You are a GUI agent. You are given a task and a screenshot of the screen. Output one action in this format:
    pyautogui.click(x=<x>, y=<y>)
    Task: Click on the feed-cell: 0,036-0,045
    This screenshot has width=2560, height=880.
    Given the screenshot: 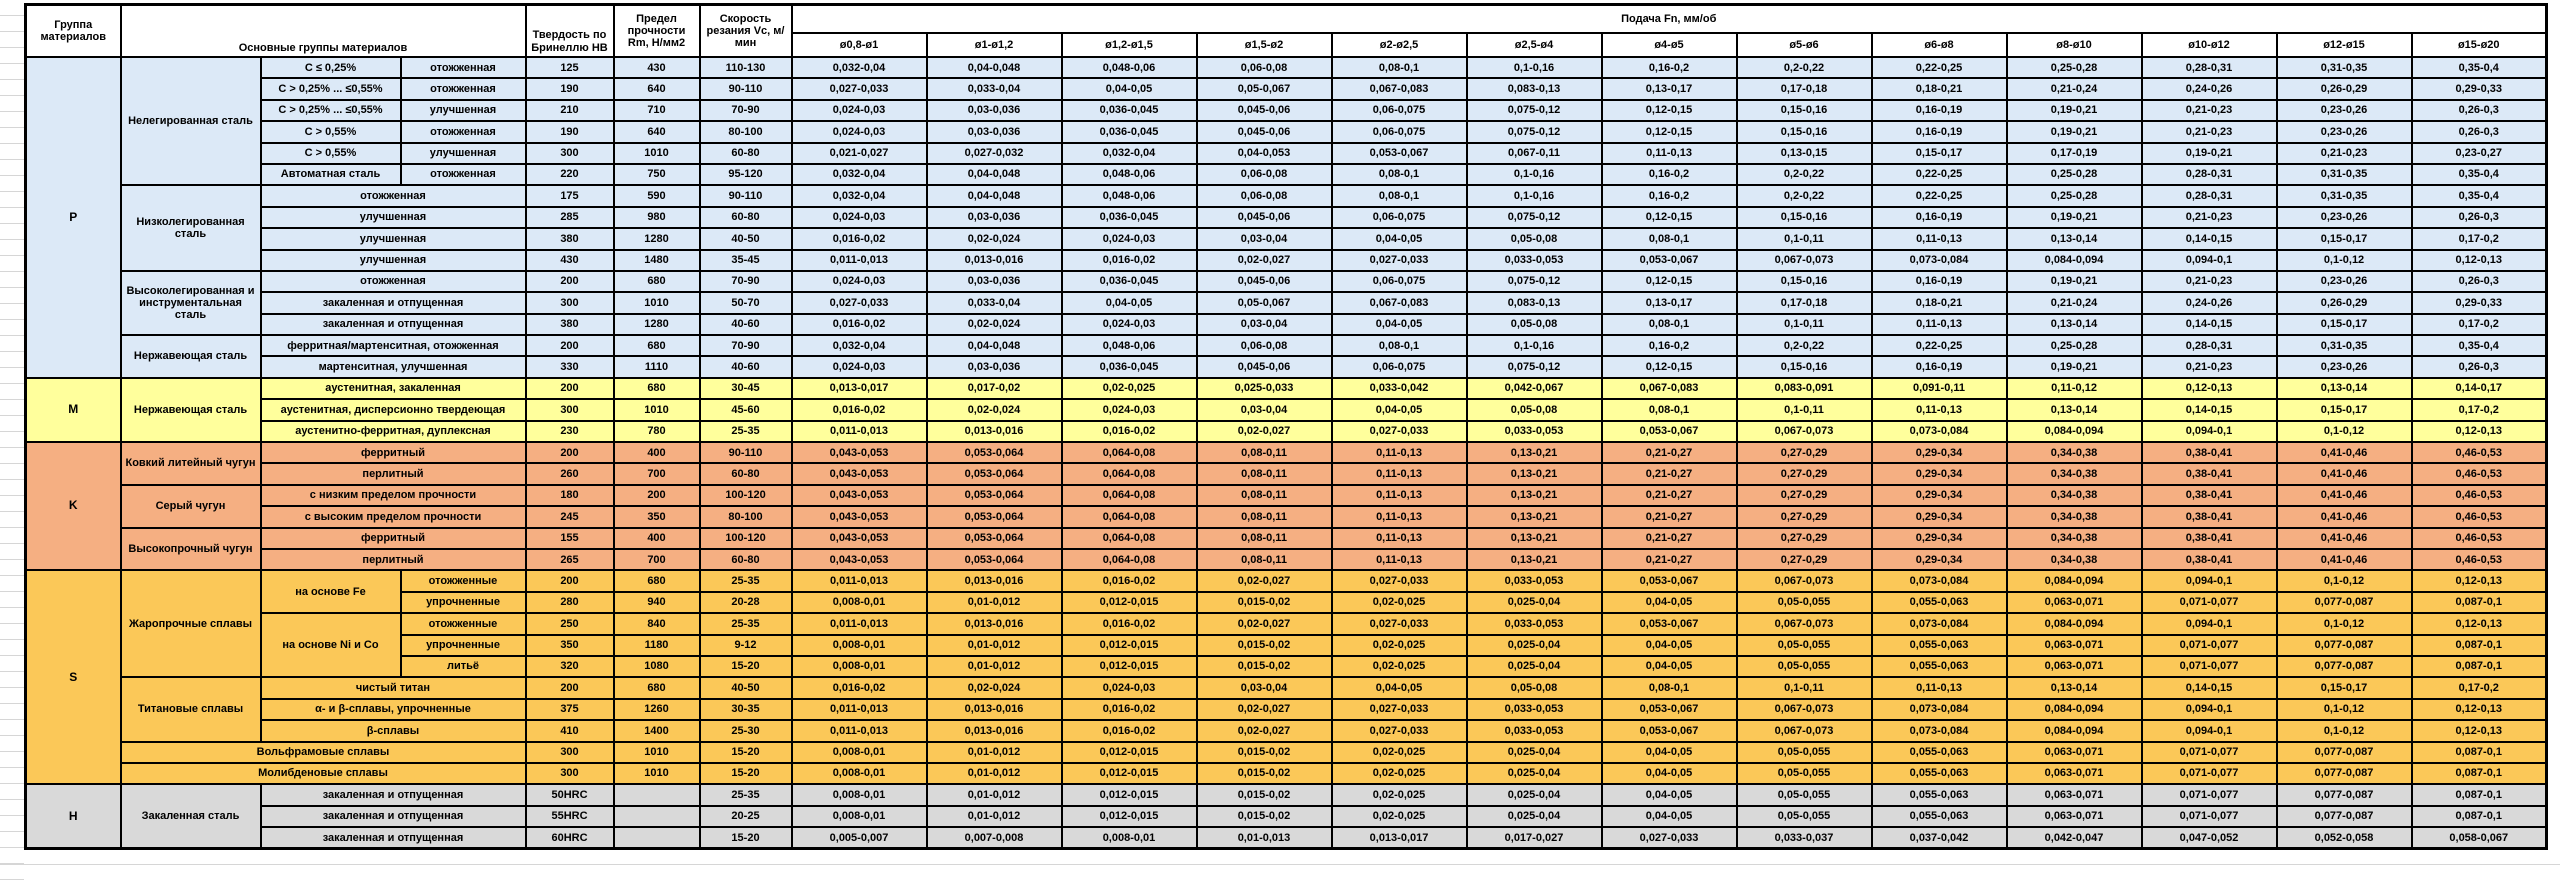 What is the action you would take?
    pyautogui.click(x=1129, y=367)
    